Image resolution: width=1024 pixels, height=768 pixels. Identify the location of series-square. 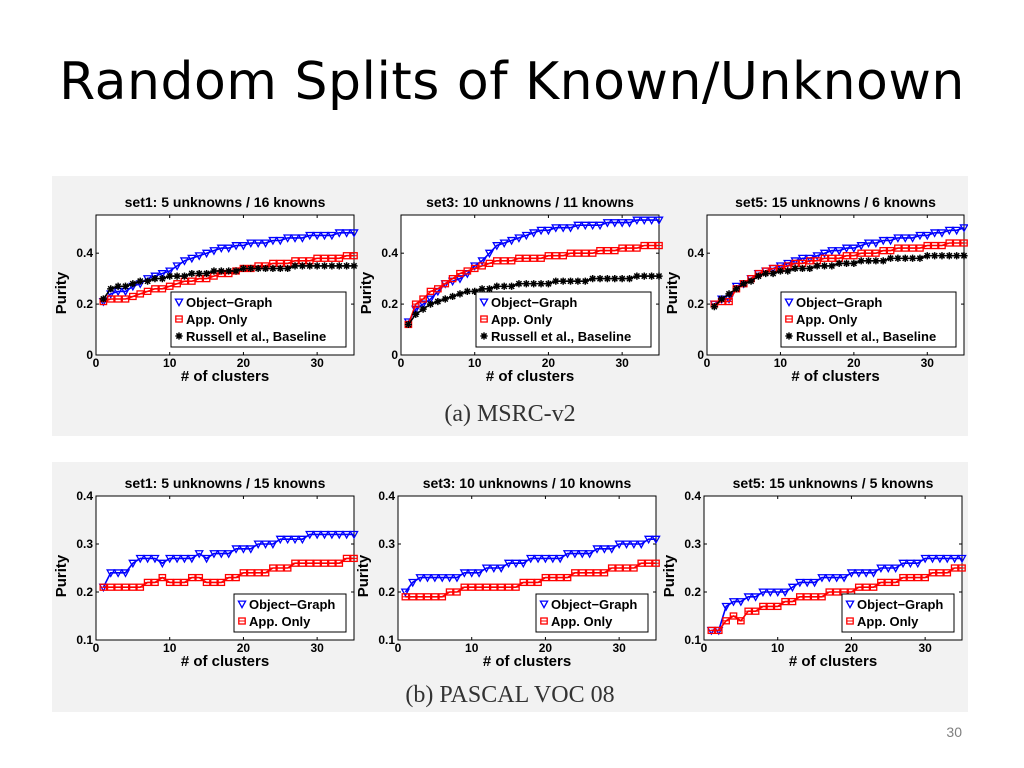
(228, 572).